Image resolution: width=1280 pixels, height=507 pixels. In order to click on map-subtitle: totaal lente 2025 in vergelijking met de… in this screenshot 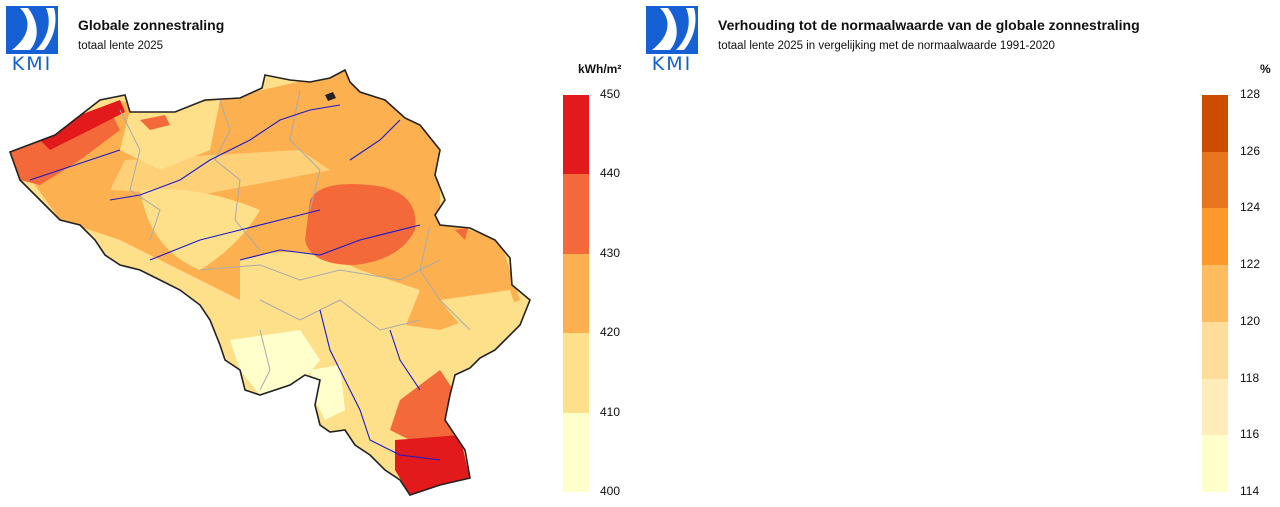, I will do `click(886, 46)`.